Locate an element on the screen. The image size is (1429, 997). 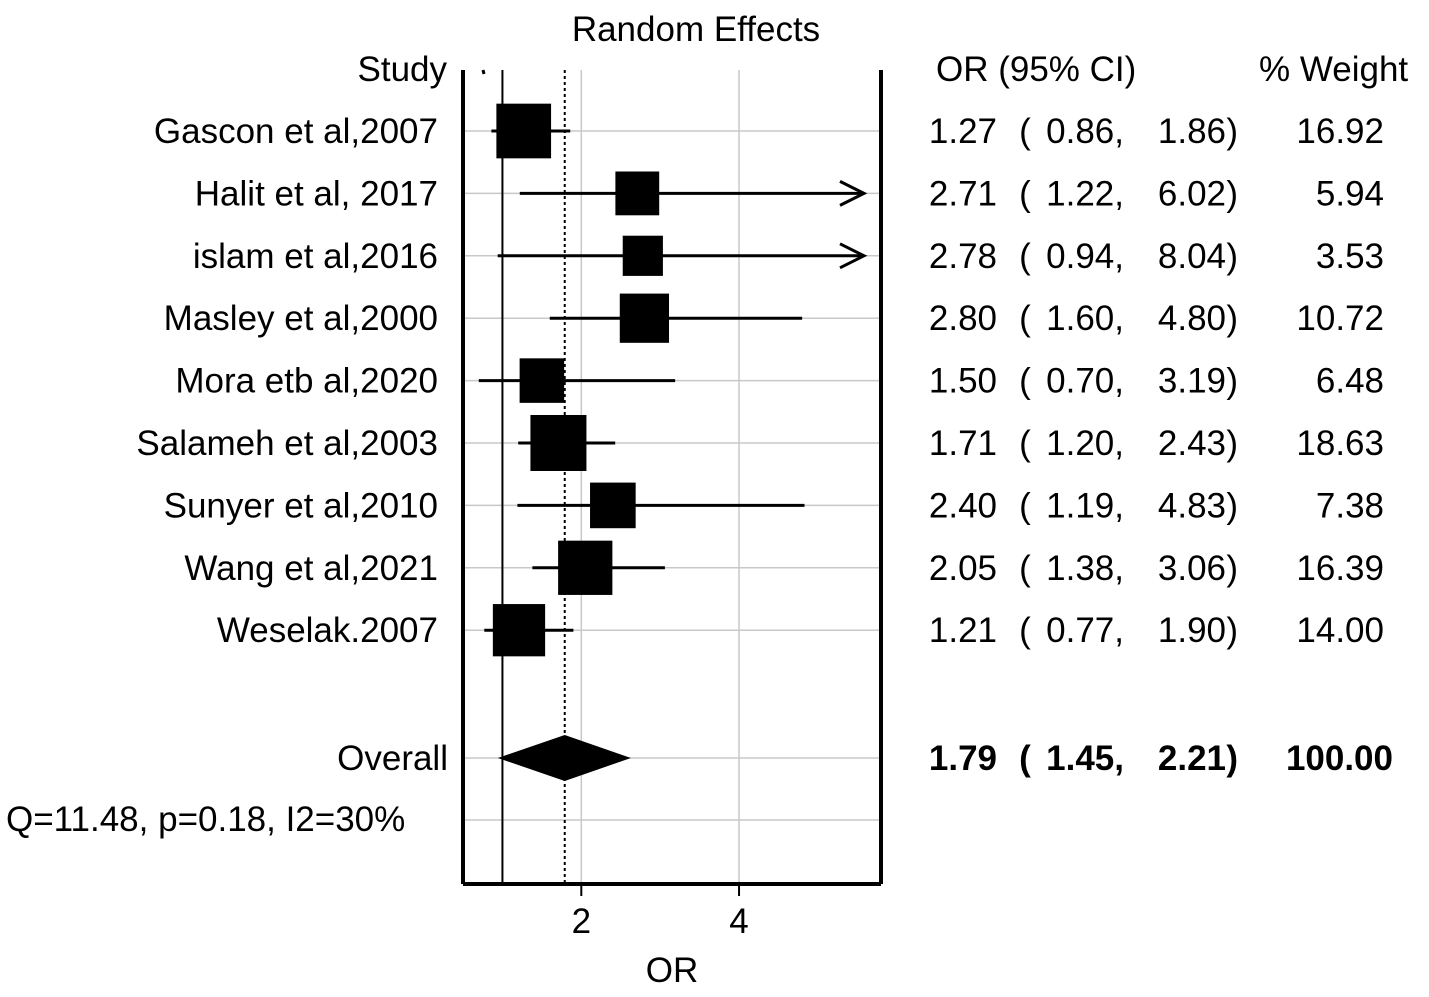
study-weight: 16.92 is located at coordinates (1340, 131).